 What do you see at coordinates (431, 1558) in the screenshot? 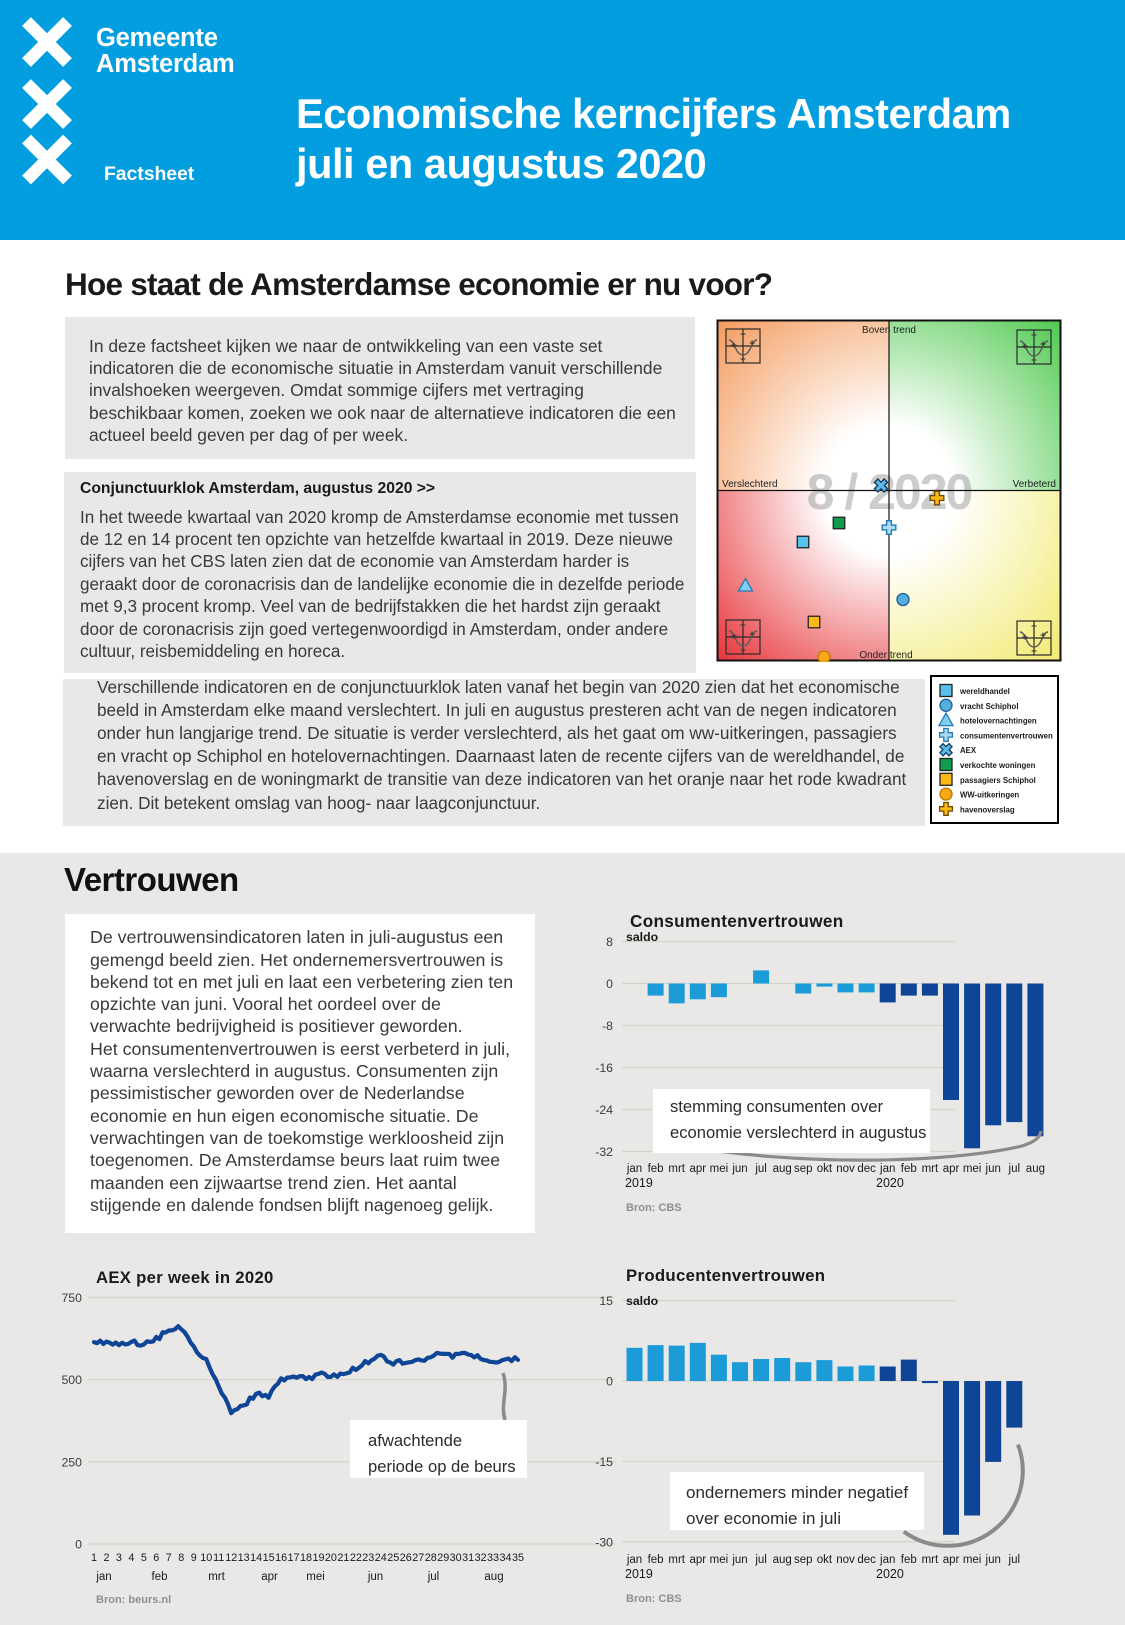
I see `svg-text: 28` at bounding box center [431, 1558].